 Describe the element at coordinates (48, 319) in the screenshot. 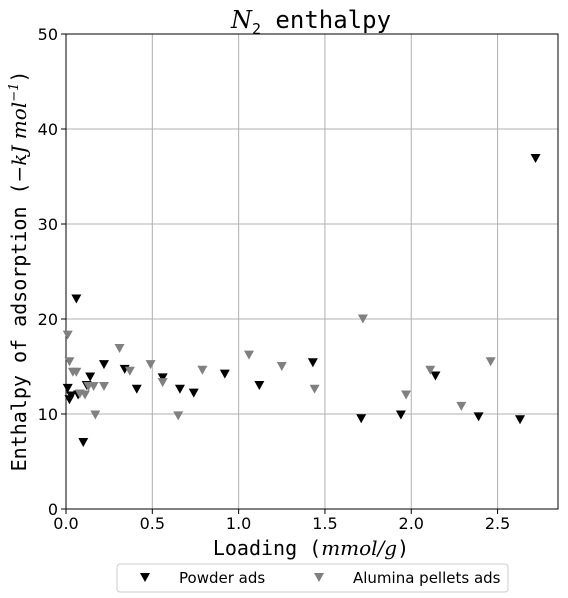

I see `y-tick-label: 20` at that location.